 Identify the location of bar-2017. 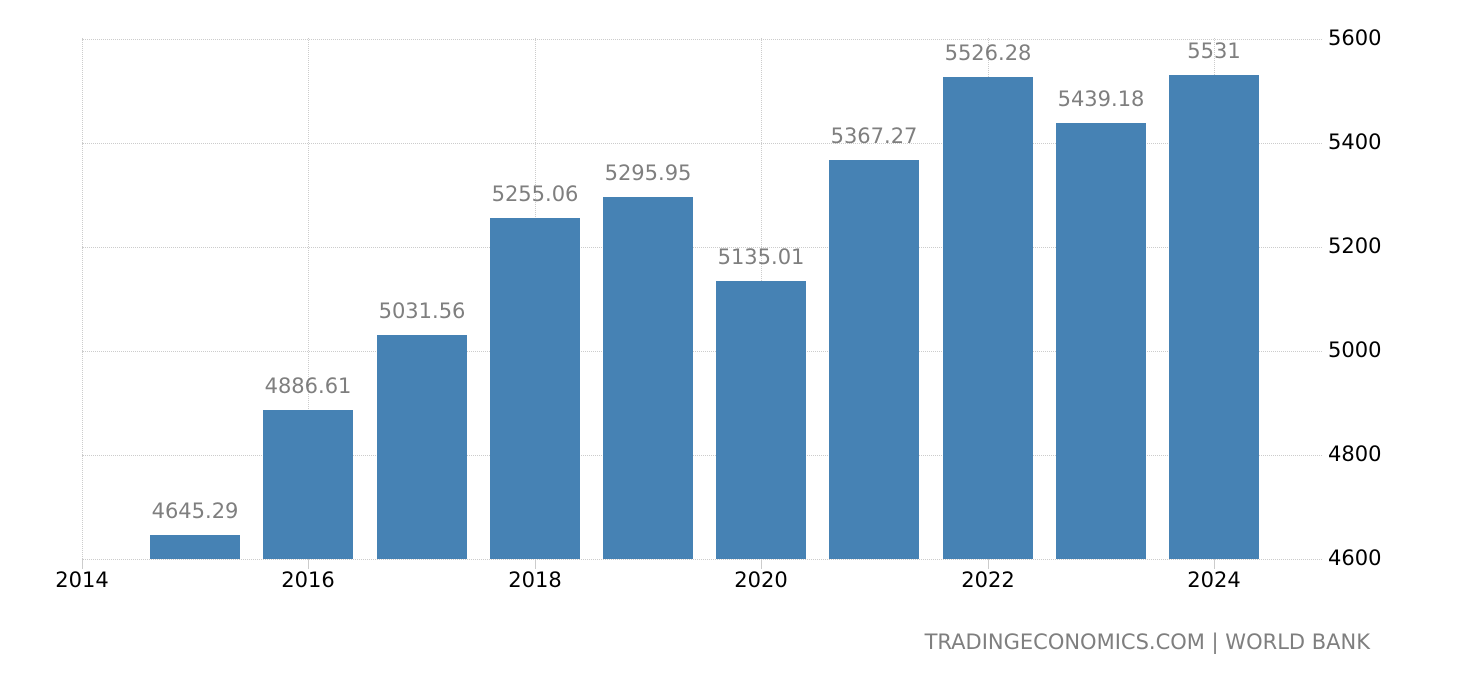
(422, 447).